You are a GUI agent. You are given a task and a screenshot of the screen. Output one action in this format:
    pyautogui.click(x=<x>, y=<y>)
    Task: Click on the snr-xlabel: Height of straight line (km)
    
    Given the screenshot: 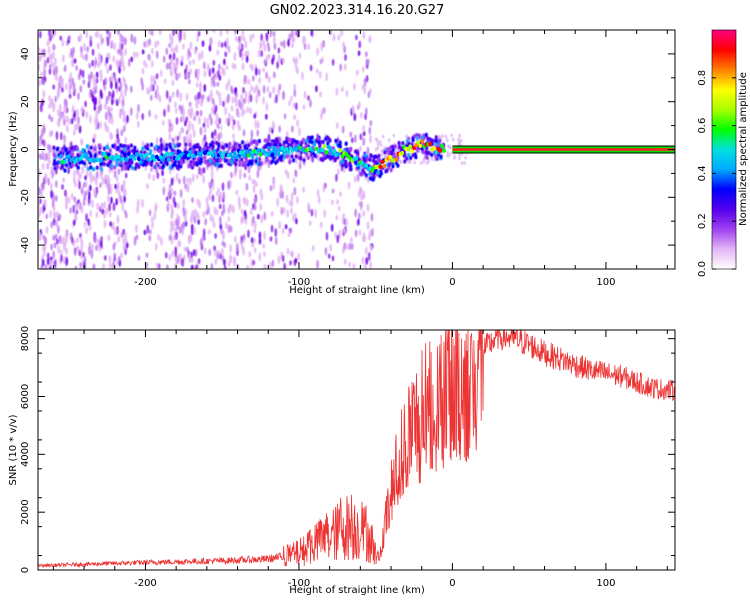 What is the action you would take?
    pyautogui.click(x=357, y=590)
    